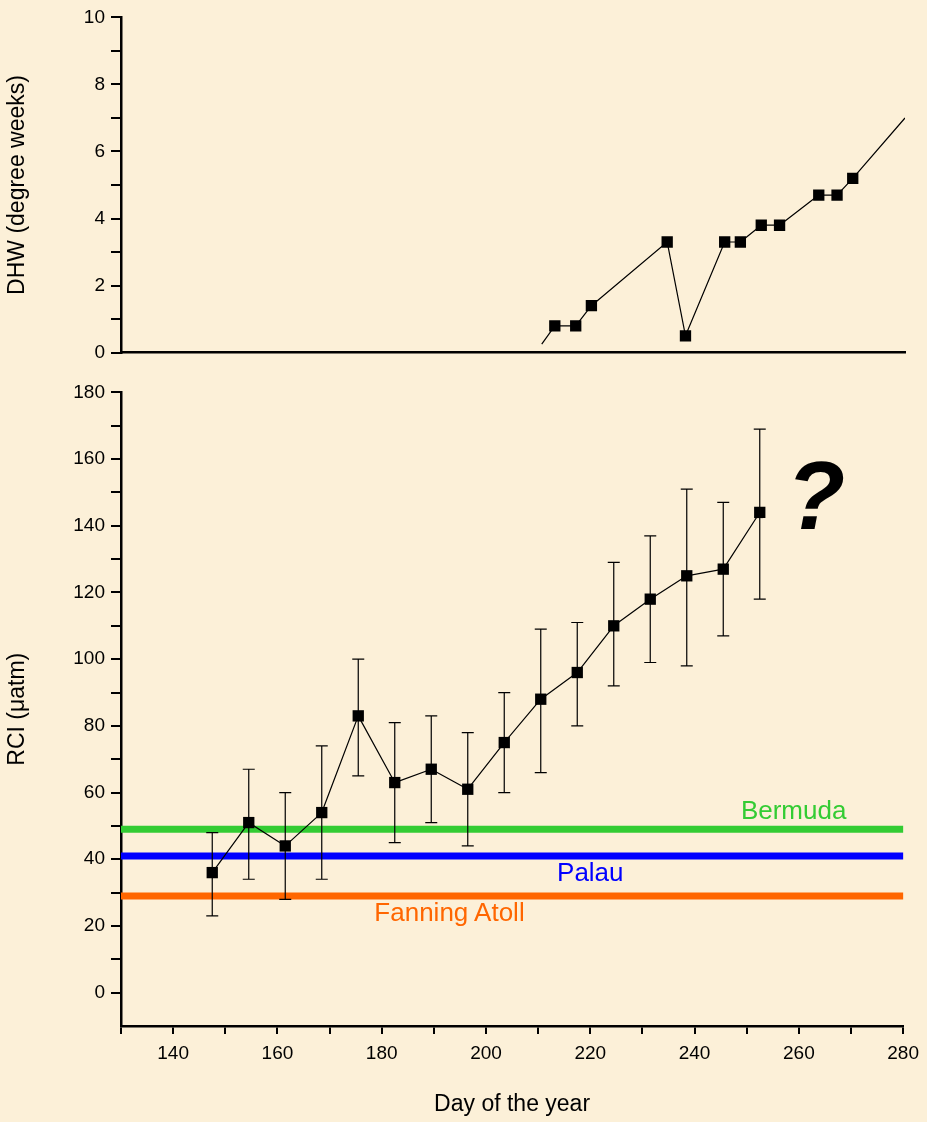 This screenshot has width=927, height=1122. What do you see at coordinates (94, 858) in the screenshot?
I see `y-tick-label: 40` at bounding box center [94, 858].